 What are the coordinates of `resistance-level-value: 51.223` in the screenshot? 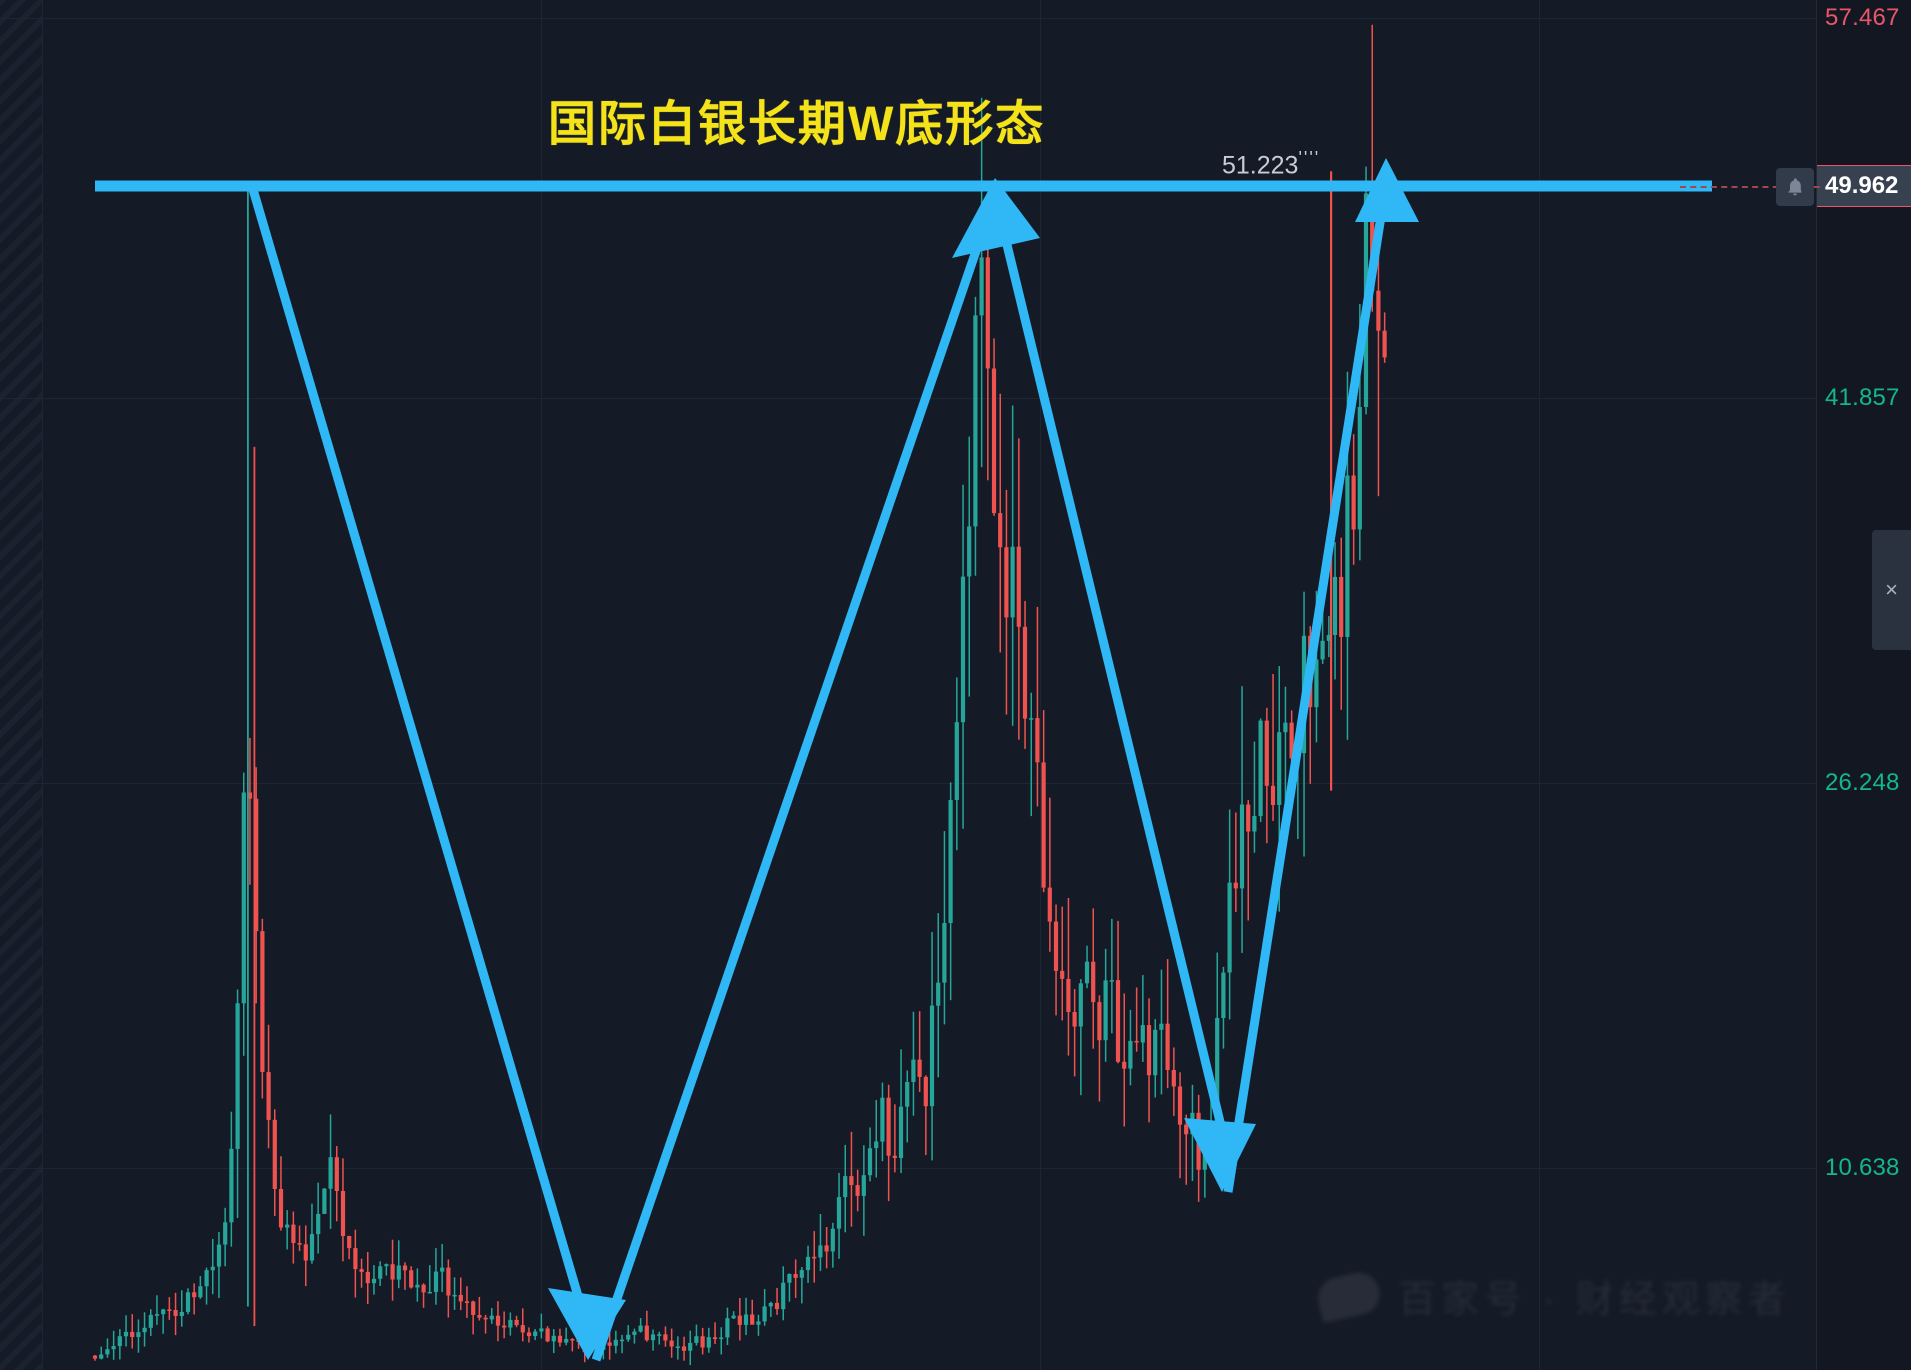 It's located at (1260, 165).